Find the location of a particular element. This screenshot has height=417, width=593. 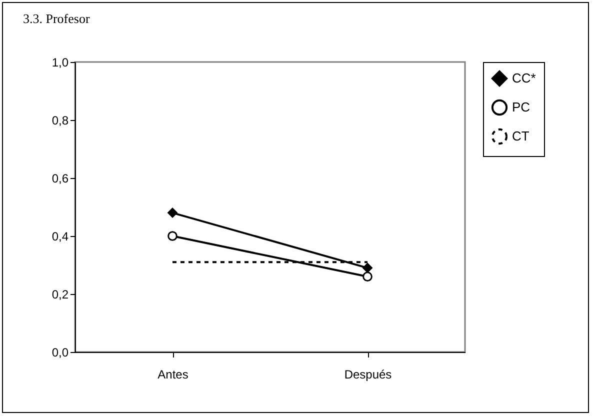

legend-label: CC* is located at coordinates (524, 78).